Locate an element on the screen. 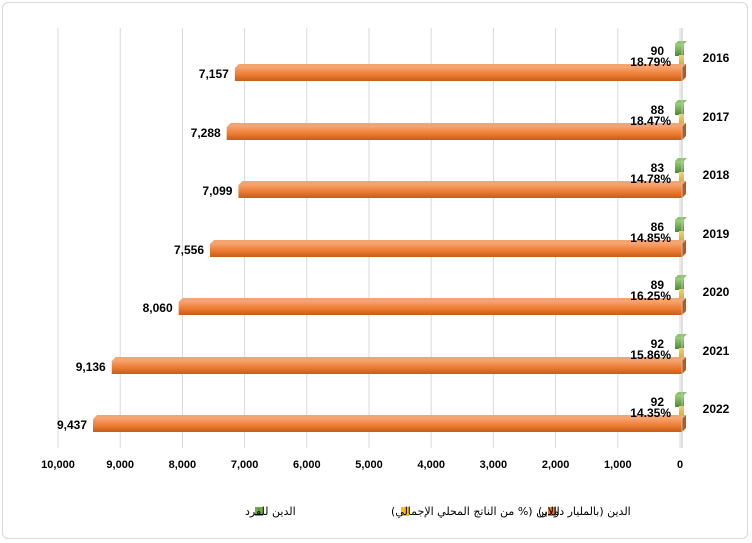  legend-label: الدين (% من الناتج المحلي الإجمالي) is located at coordinates (475, 511).